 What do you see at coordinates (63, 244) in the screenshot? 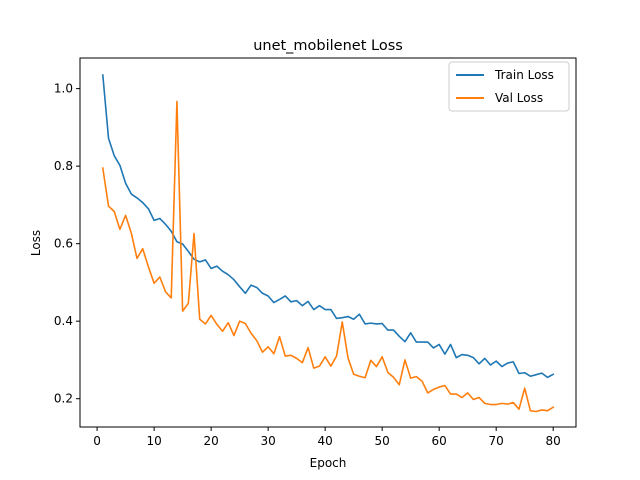
I see `y-tick-label: 0.6` at bounding box center [63, 244].